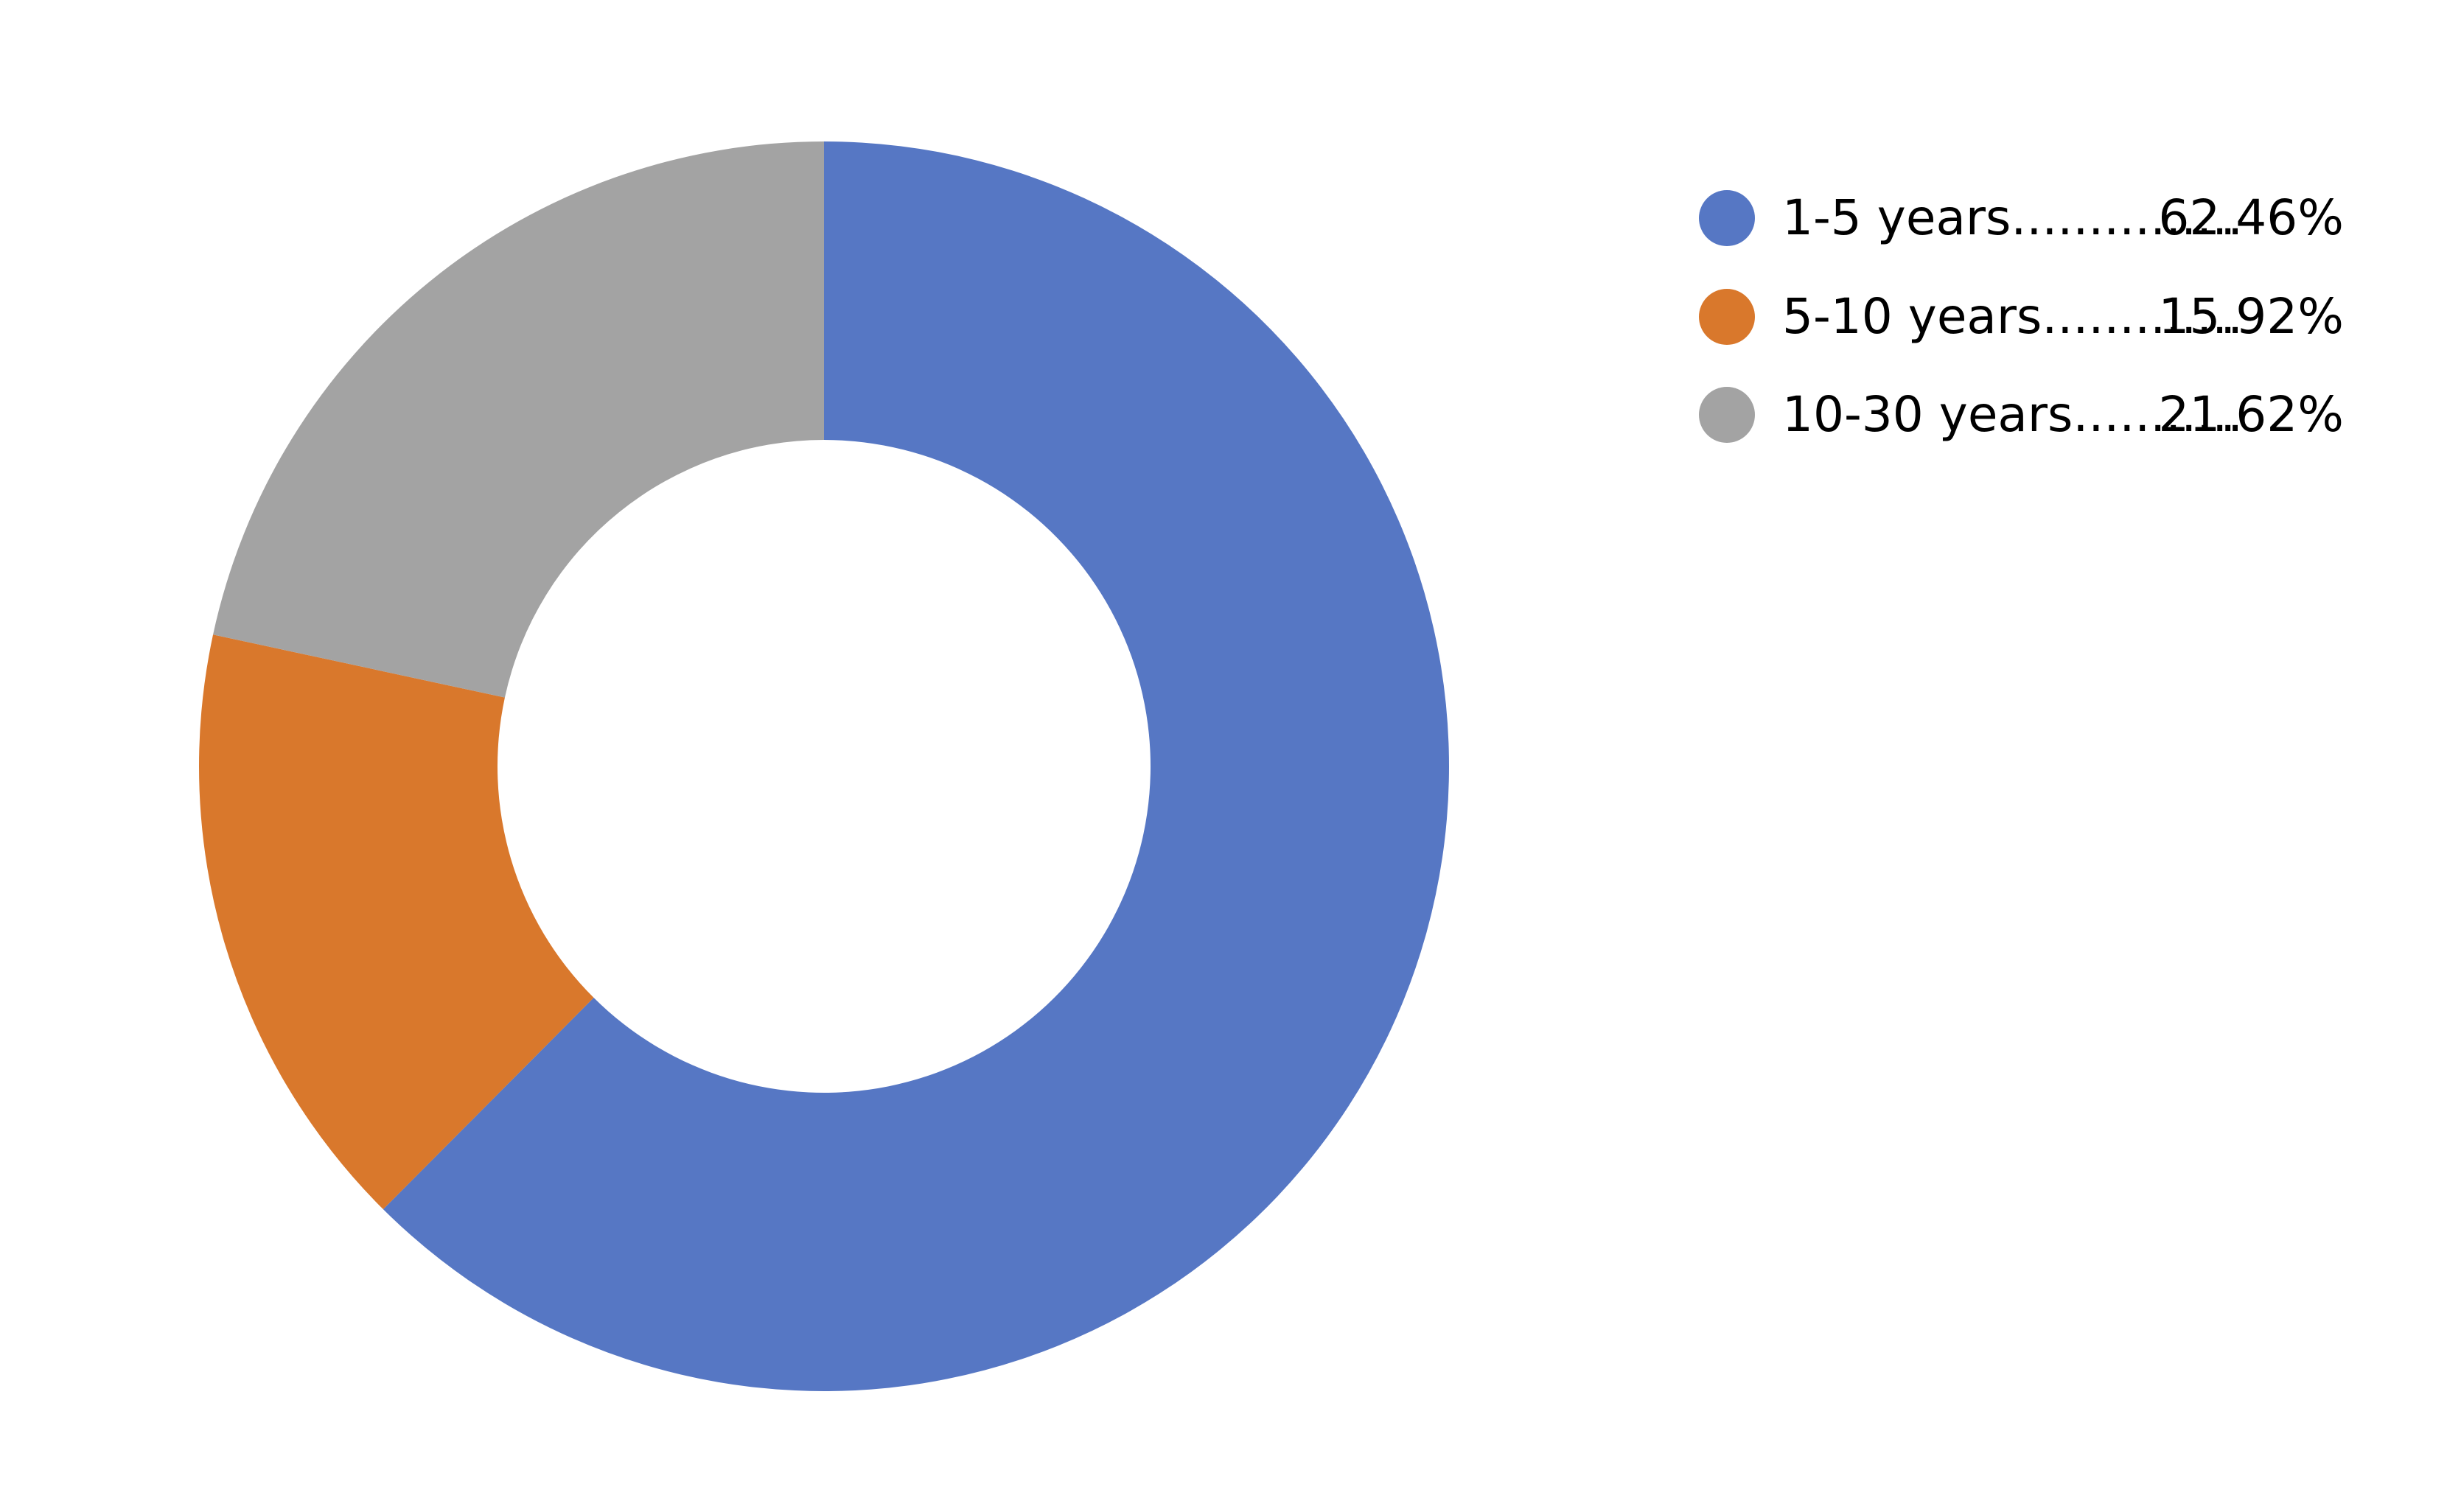  What do you see at coordinates (519, 419) in the screenshot?
I see `slice-10-30-years` at bounding box center [519, 419].